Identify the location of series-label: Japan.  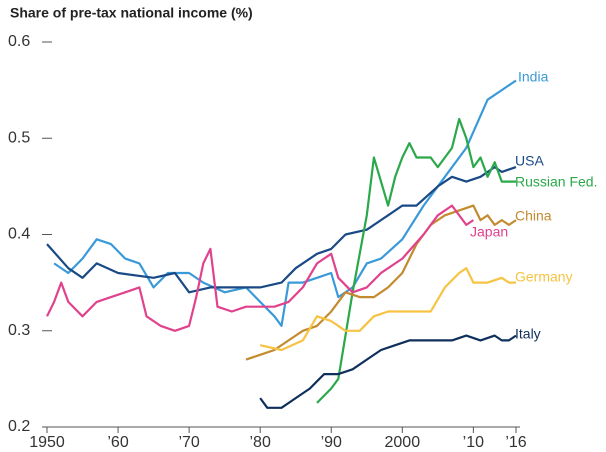
(489, 232).